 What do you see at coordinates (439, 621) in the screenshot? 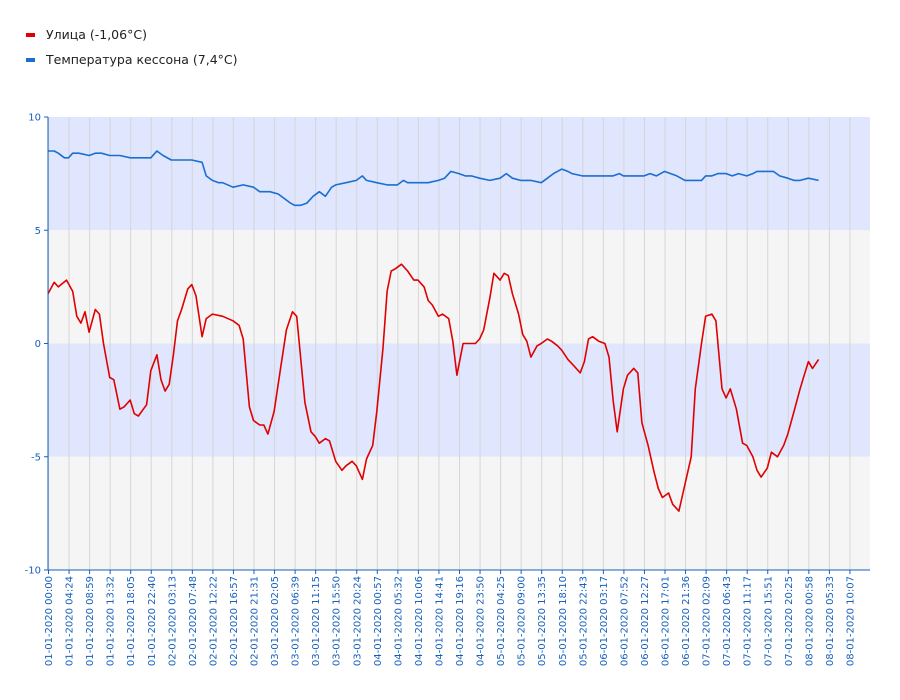
I see `x-tick-label-19: 04-01-2020 14:41` at bounding box center [439, 621].